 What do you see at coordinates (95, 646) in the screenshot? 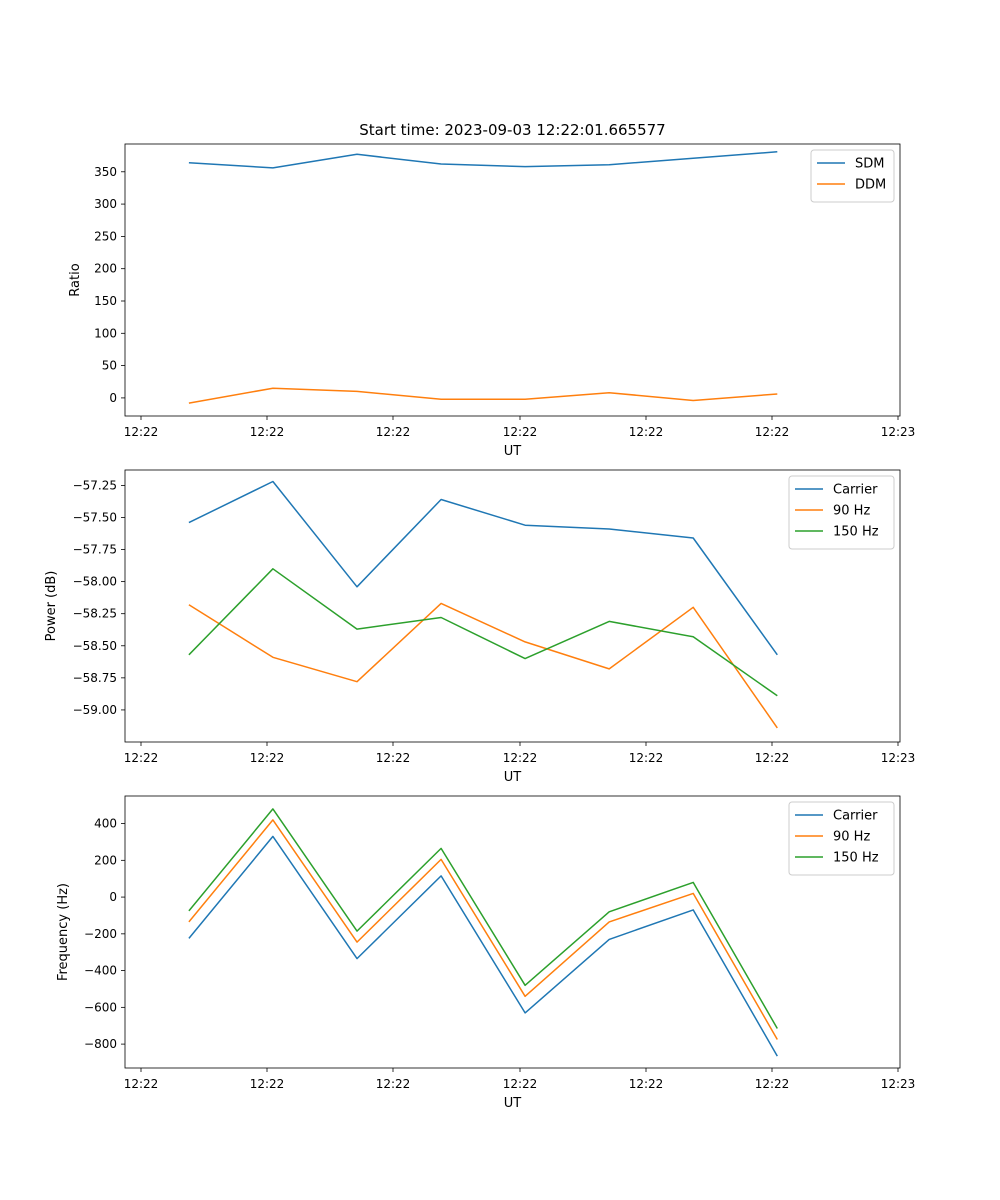
I see `y-tick-label: −58.50` at bounding box center [95, 646].